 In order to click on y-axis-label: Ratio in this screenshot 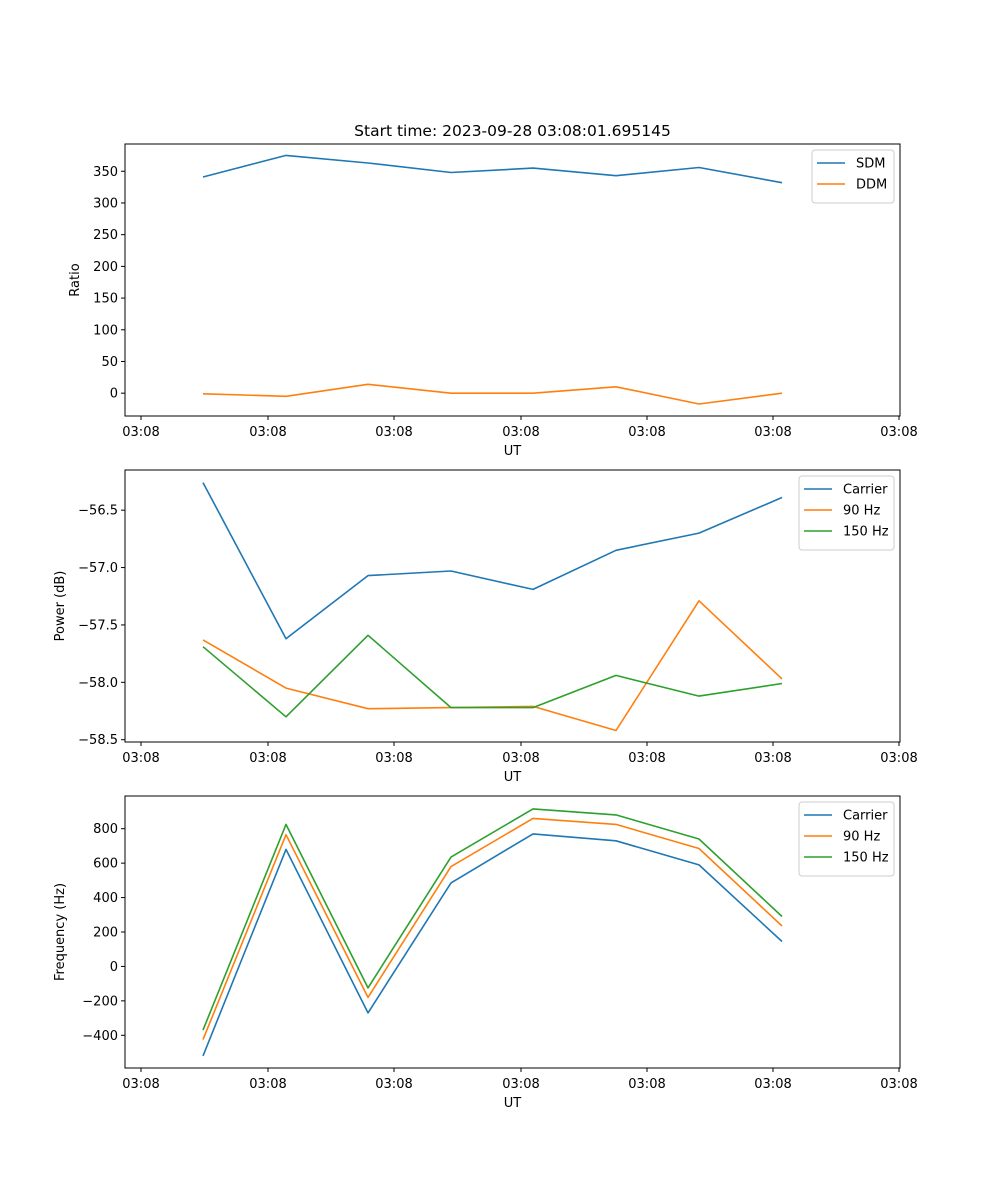, I will do `click(75, 279)`.